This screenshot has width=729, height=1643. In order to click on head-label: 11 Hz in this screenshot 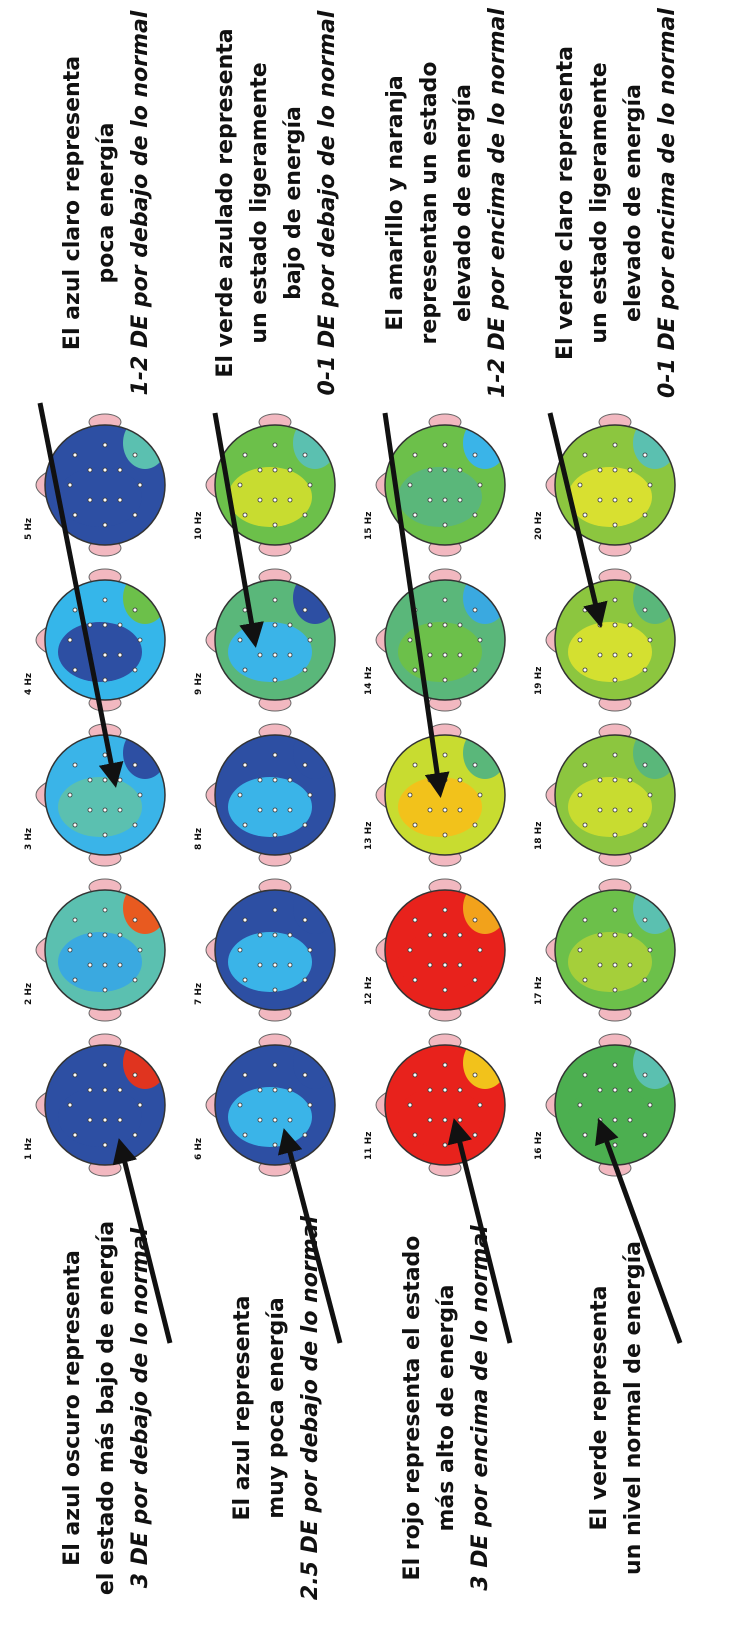, I will do `click(369, 1146)`.